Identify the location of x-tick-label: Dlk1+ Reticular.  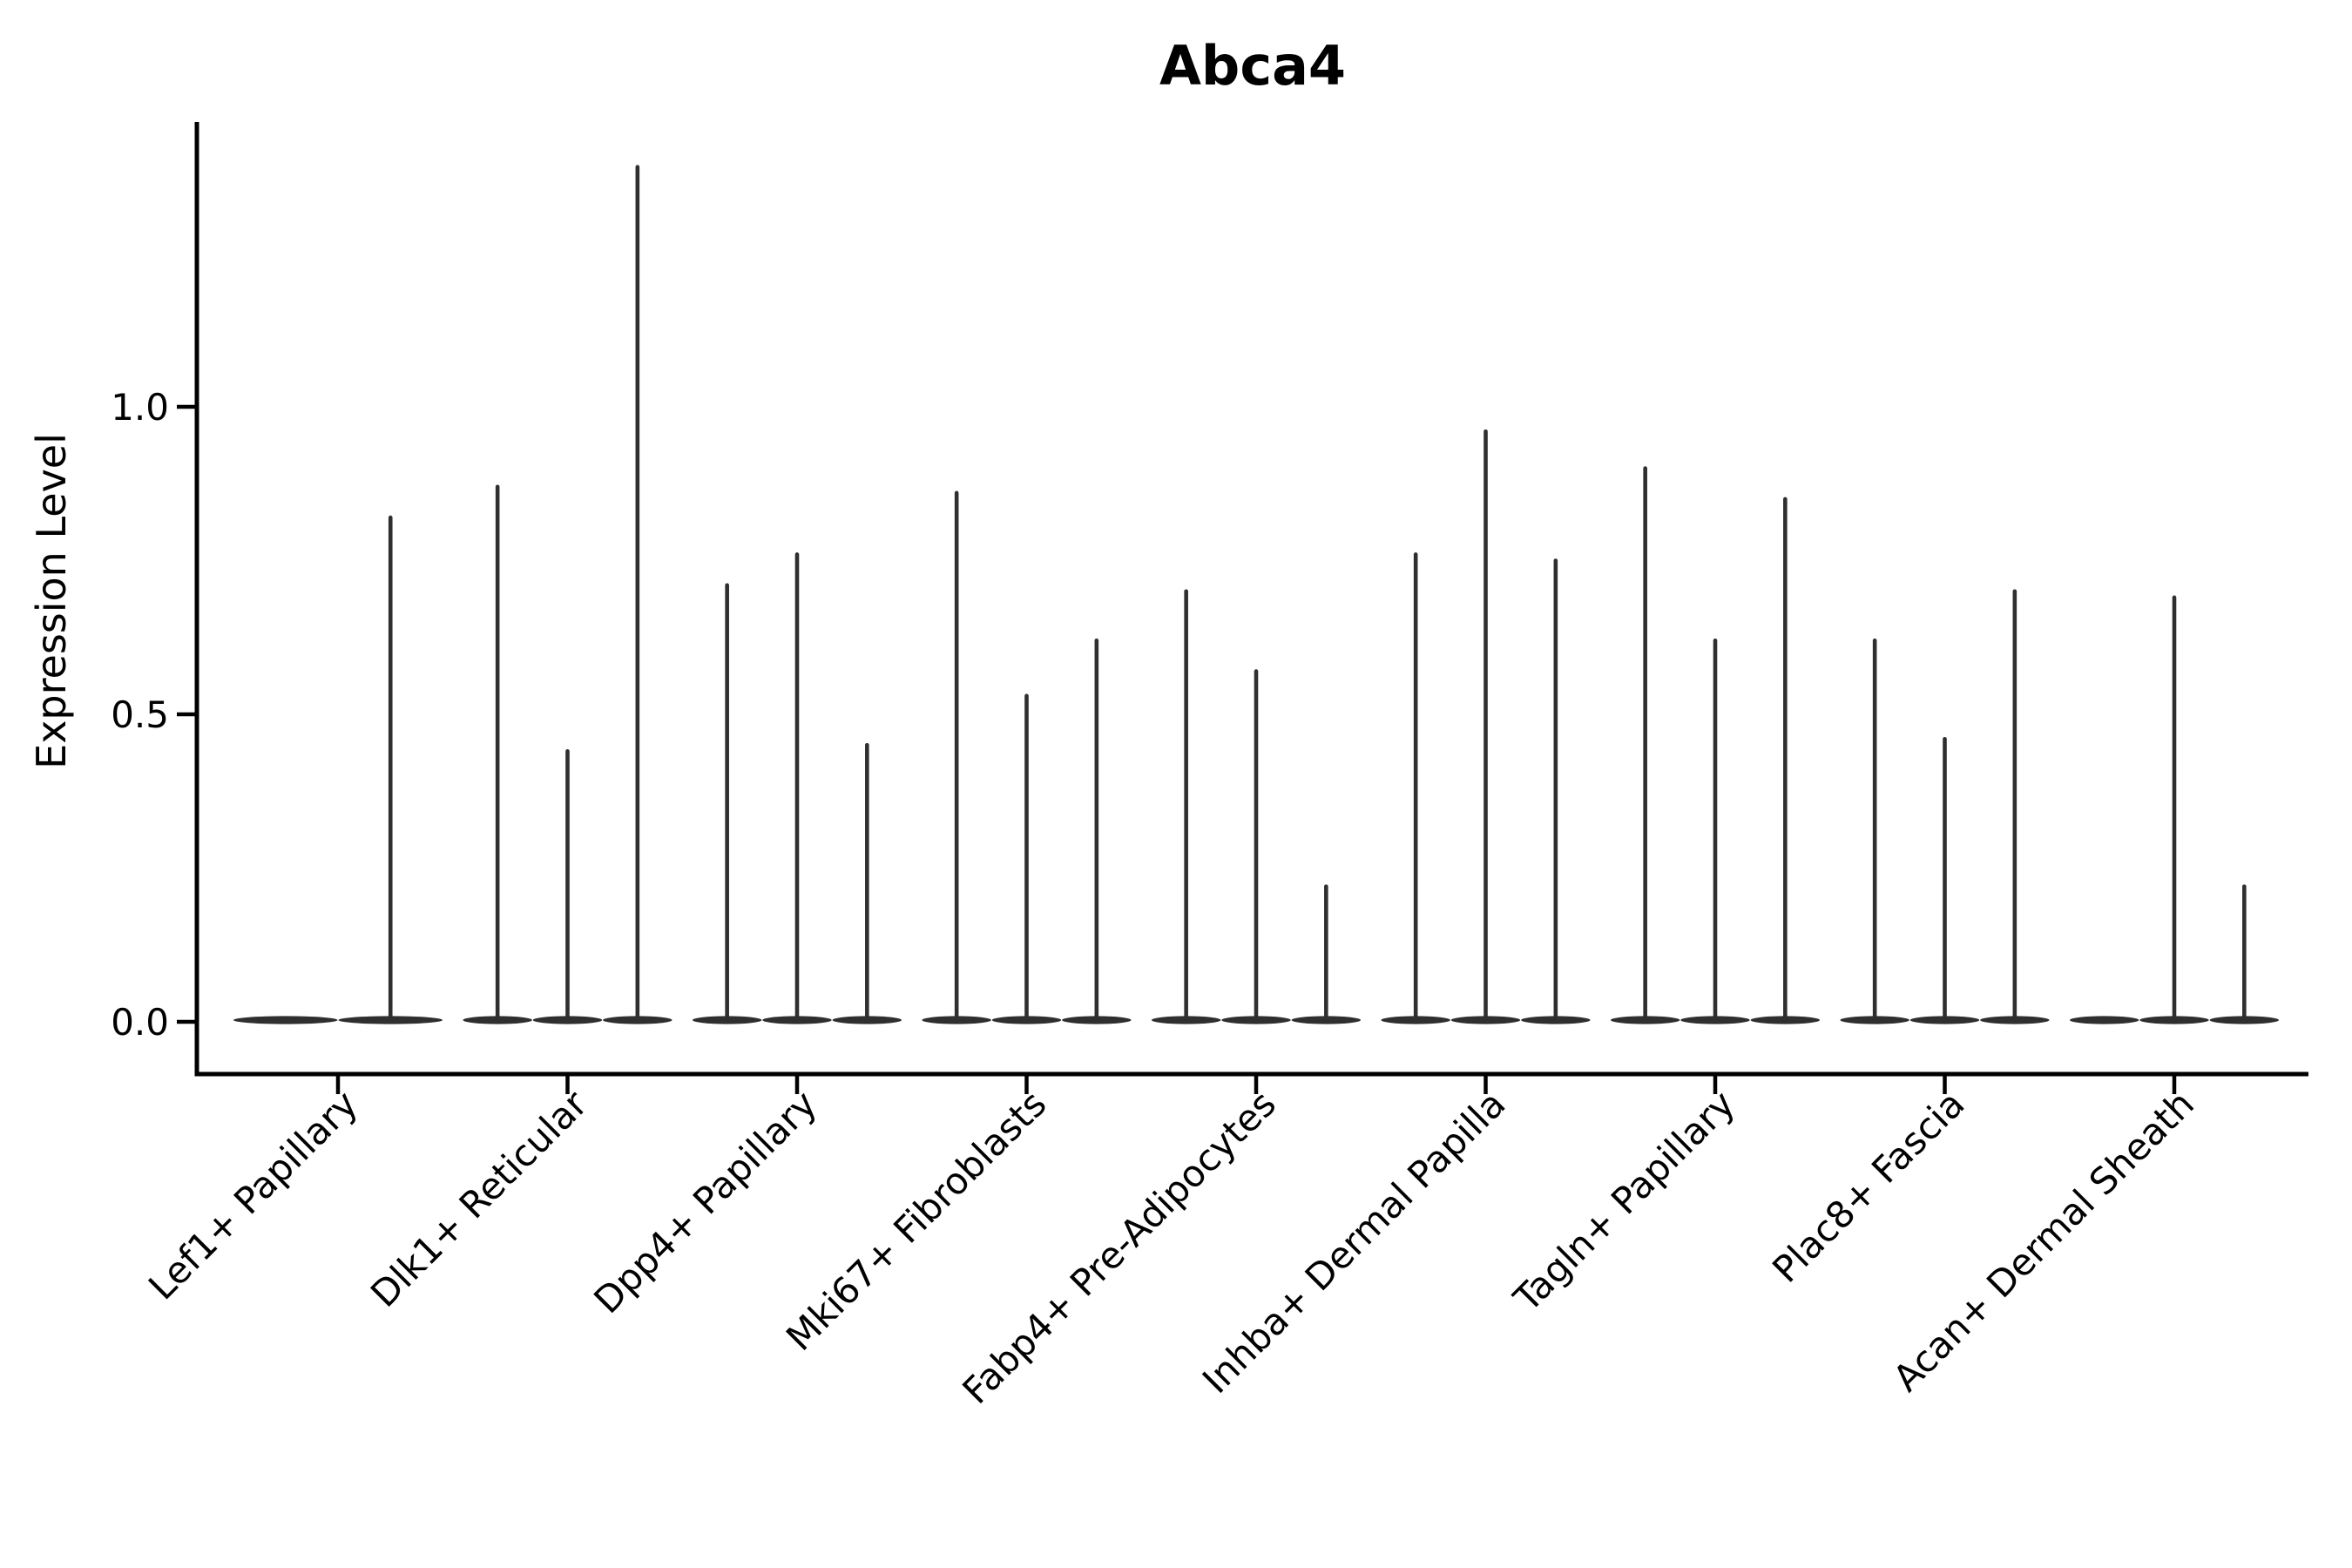
(479, 1198).